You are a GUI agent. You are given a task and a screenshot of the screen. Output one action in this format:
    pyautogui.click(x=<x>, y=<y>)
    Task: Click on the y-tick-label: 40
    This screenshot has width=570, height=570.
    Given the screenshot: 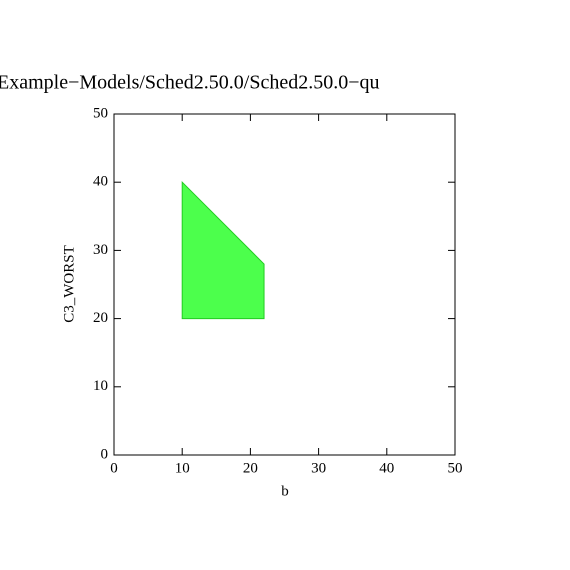 What is the action you would take?
    pyautogui.click(x=100, y=182)
    